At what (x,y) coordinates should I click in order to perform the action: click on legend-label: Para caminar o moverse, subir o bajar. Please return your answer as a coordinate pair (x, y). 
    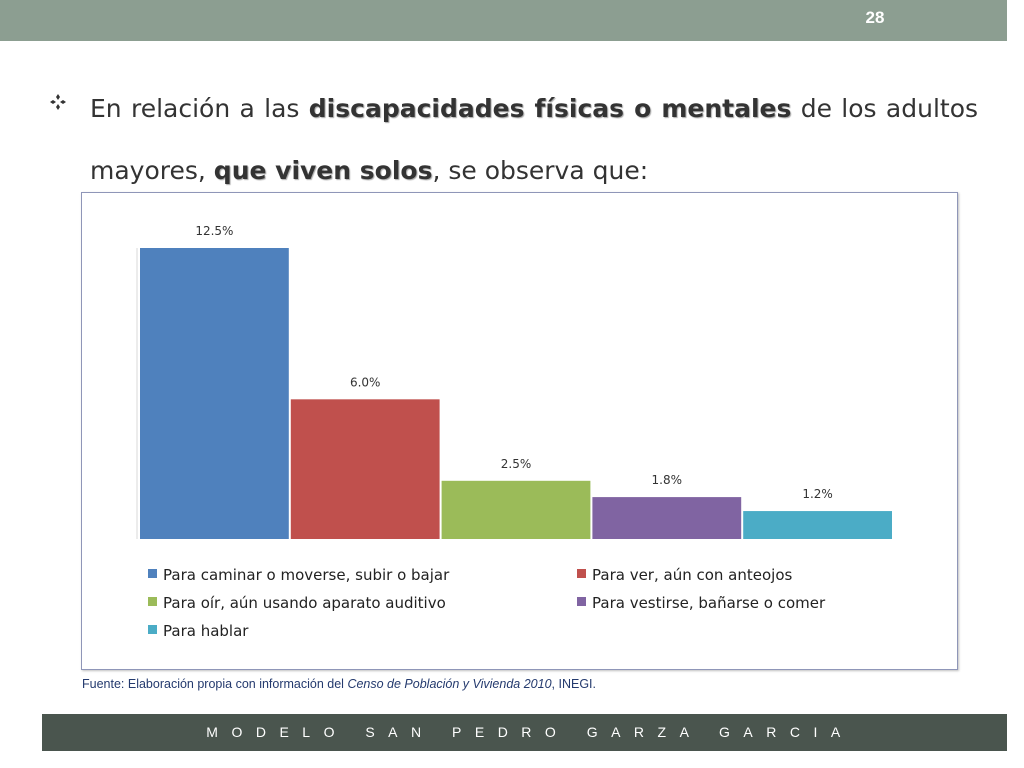
    Looking at the image, I should click on (306, 575).